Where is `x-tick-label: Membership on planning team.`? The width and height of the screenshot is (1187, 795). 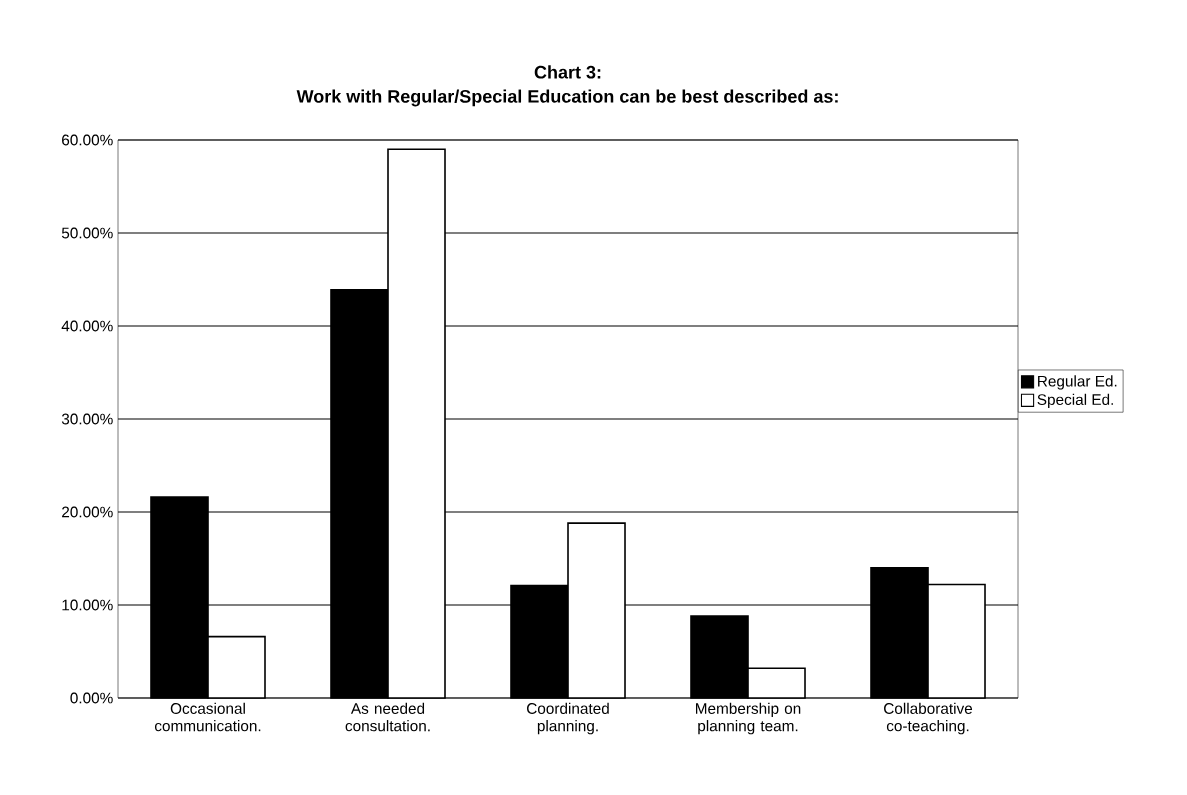 x-tick-label: Membership on planning team. is located at coordinates (748, 718).